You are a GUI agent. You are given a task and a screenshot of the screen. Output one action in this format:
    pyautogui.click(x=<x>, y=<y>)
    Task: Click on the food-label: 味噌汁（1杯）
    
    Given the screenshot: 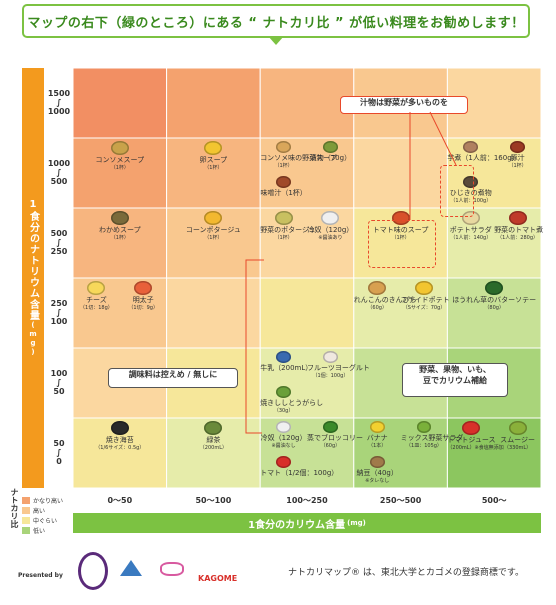 What is the action you would take?
    pyautogui.click(x=283, y=193)
    